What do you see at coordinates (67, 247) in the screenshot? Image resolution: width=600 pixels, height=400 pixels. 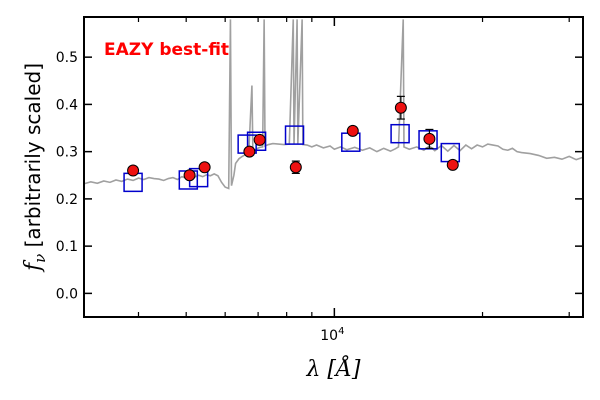 I see `y-tick-label: 0.1` at bounding box center [67, 247].